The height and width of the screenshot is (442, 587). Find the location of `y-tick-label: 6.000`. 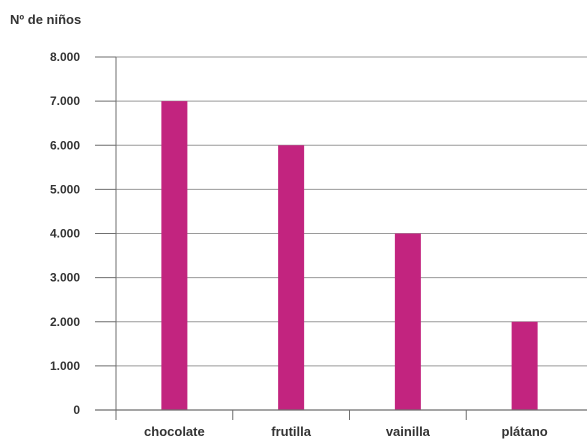

y-tick-label: 6.000 is located at coordinates (65, 145).